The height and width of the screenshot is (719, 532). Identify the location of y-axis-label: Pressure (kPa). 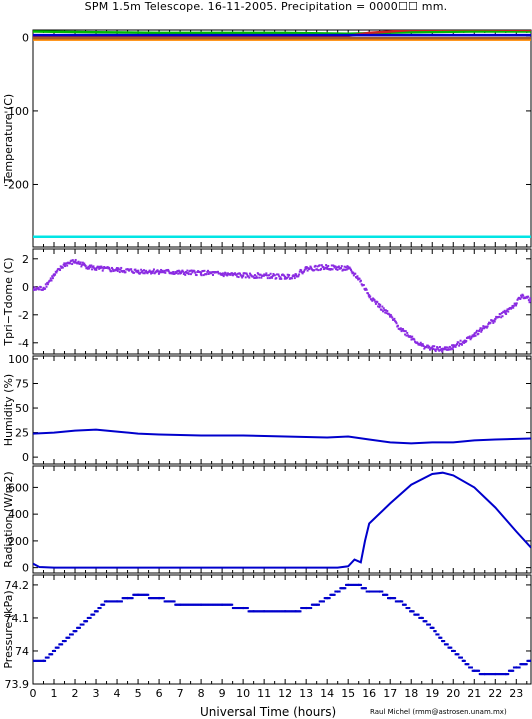
(8, 629).